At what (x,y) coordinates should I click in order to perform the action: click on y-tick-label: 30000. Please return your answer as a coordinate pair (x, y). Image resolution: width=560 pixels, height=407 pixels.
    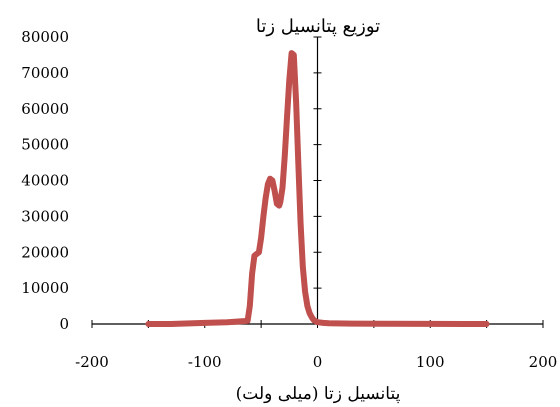
    Looking at the image, I should click on (45, 216).